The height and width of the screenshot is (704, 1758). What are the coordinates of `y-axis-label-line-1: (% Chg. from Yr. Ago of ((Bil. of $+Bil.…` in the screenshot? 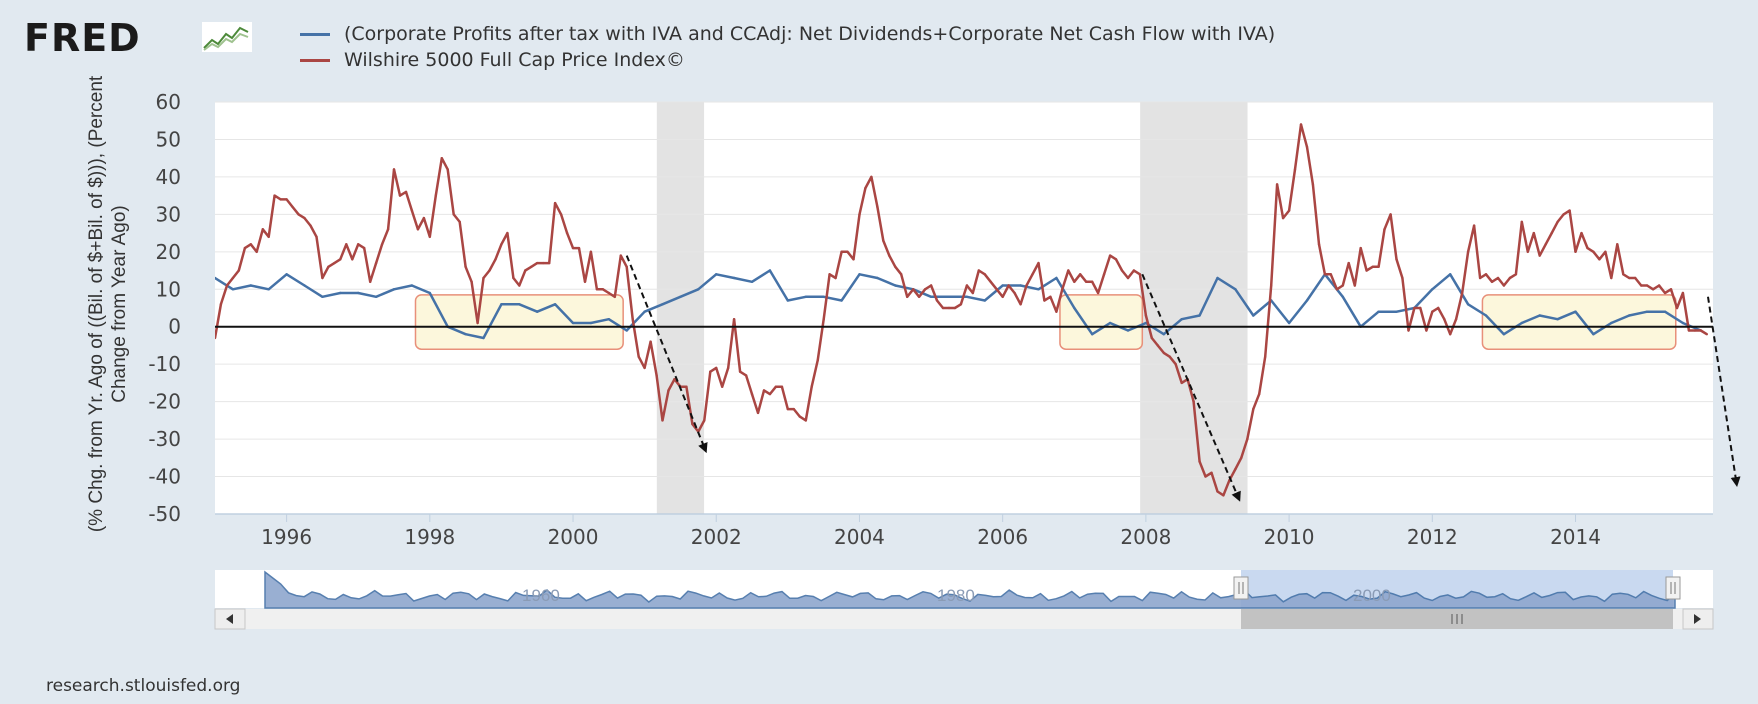 It's located at (96, 304).